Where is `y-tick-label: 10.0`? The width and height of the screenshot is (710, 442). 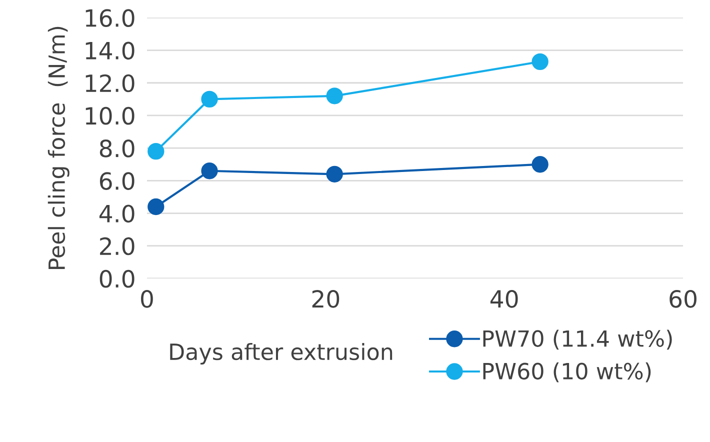 y-tick-label: 10.0 is located at coordinates (110, 115).